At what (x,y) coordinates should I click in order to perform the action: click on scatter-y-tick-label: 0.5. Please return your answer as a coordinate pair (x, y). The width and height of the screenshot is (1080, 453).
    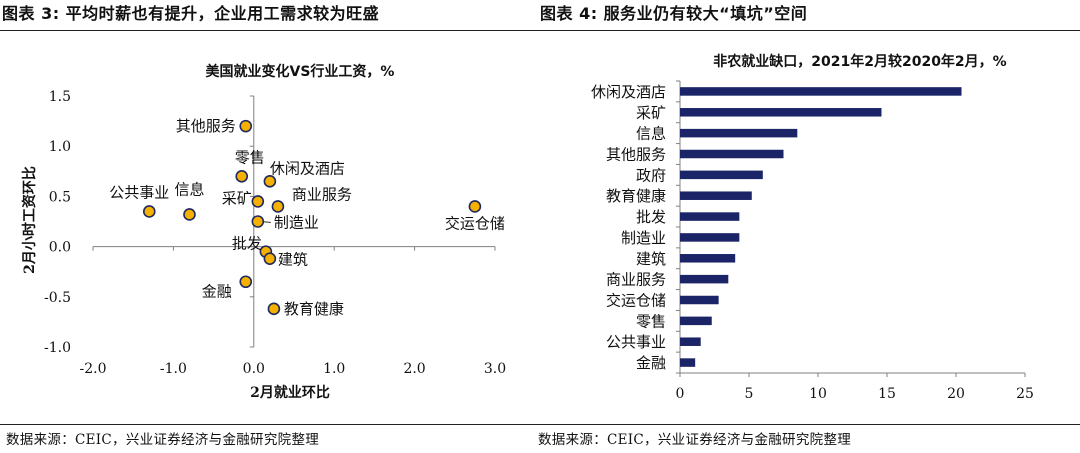
    Looking at the image, I should click on (60, 197).